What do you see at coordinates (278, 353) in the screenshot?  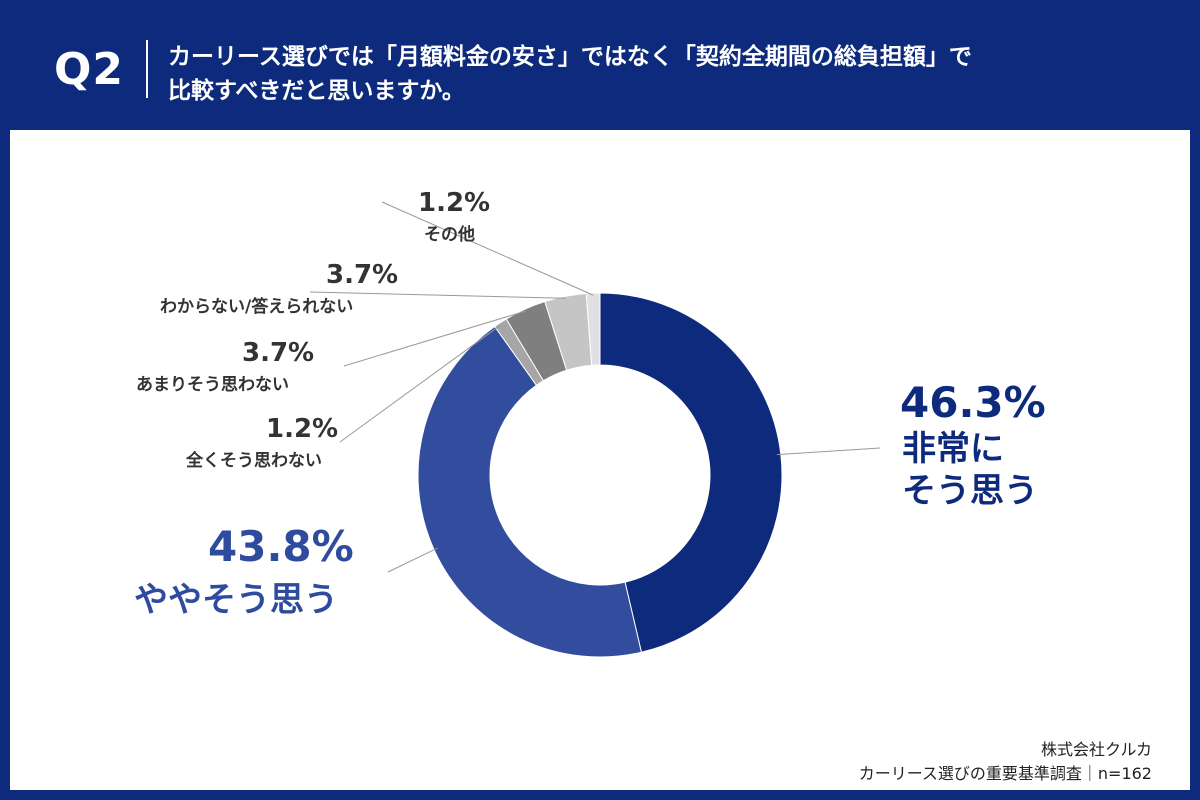 I see `slice-label-pct-somewhat-disagree: 3.7%` at bounding box center [278, 353].